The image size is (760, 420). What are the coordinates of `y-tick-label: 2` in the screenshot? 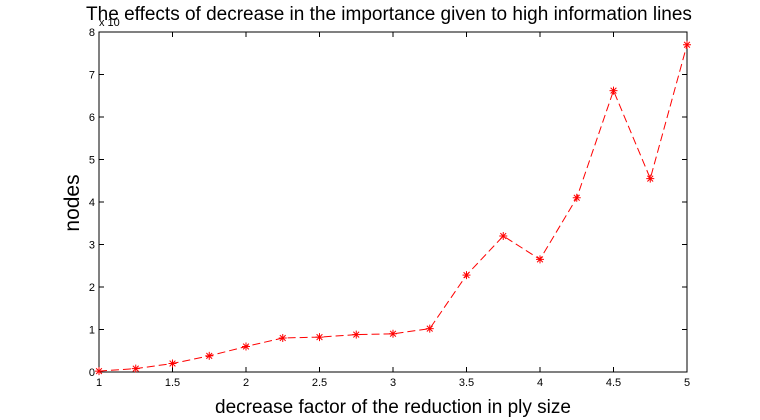 It's located at (92, 288).